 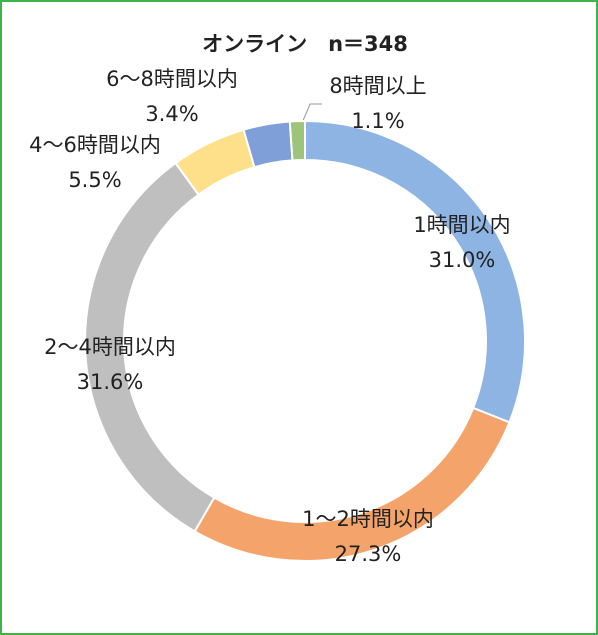 What do you see at coordinates (462, 260) in the screenshot?
I see `slice-value: 31.0%` at bounding box center [462, 260].